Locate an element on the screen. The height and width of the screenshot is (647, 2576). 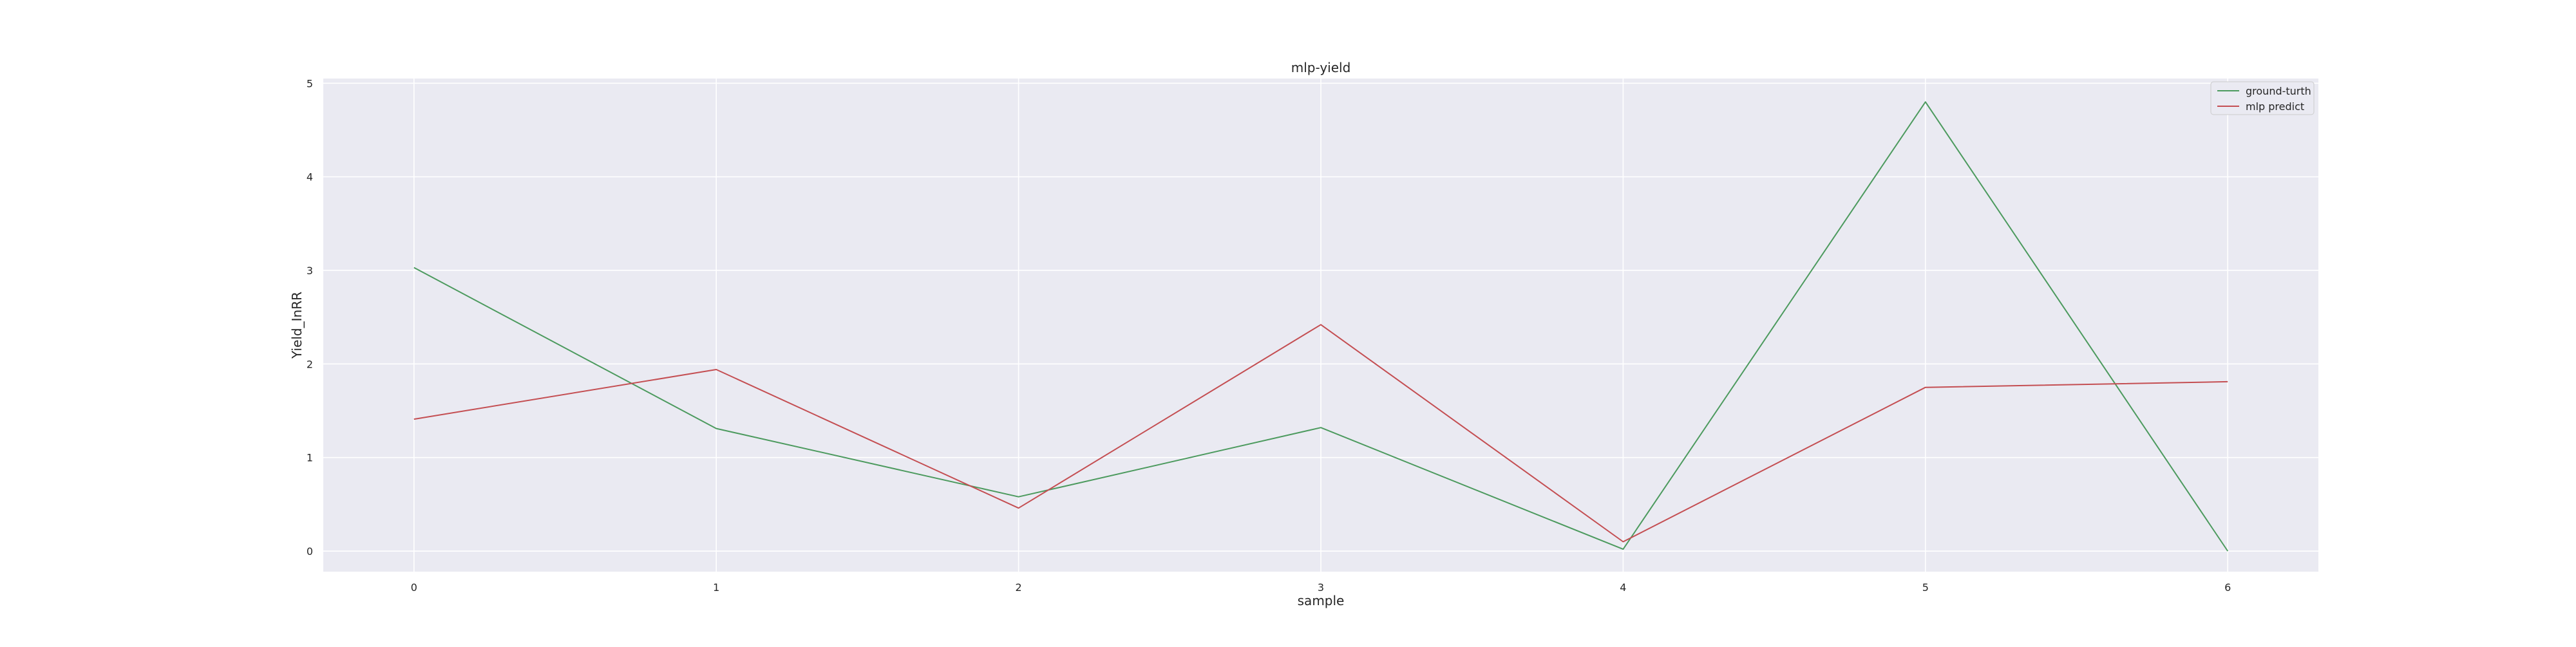
y-axis-label: Yield_InRR is located at coordinates (297, 325).